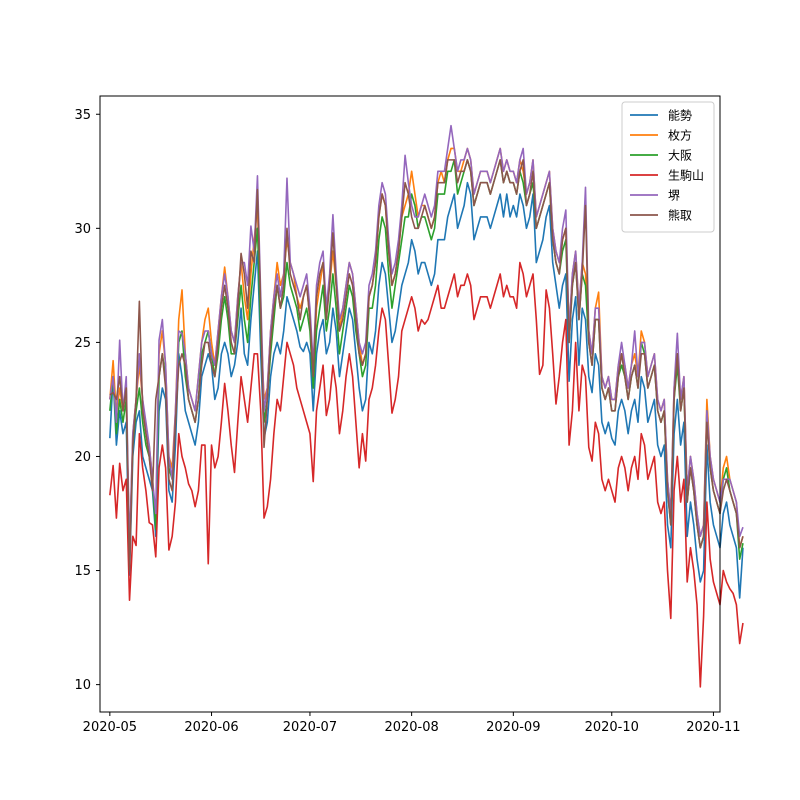 Image resolution: width=800 pixels, height=800 pixels. What do you see at coordinates (211, 727) in the screenshot?
I see `x-tick-label-1: 2020-06` at bounding box center [211, 727].